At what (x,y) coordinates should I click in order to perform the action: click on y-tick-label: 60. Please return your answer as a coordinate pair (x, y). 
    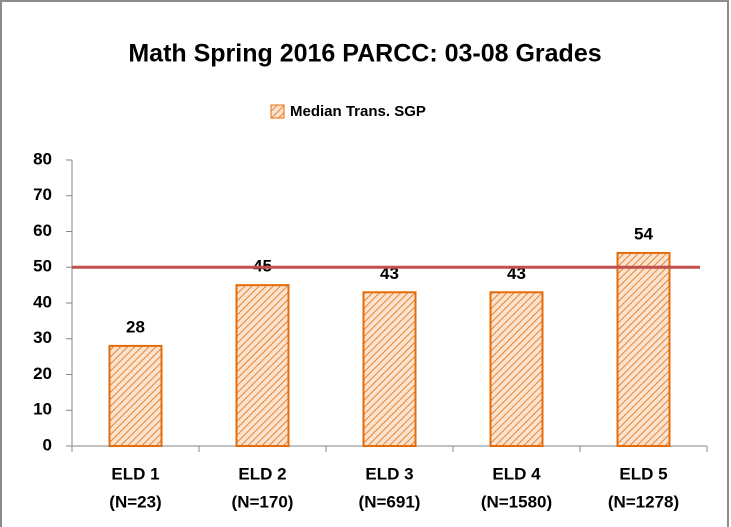
    Looking at the image, I should click on (42, 230).